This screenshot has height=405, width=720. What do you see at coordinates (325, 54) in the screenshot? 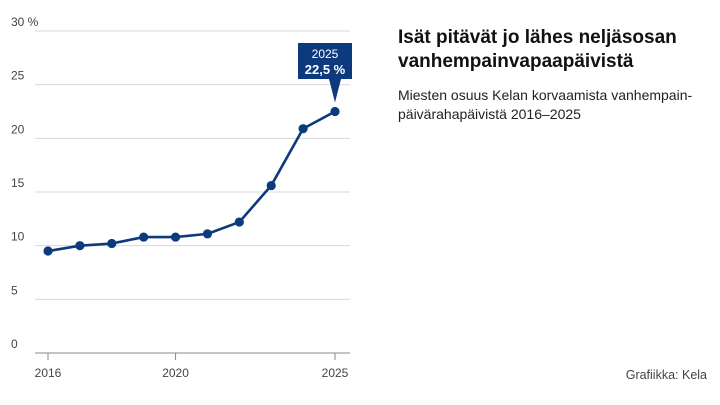
I see `callout-year: 2025` at bounding box center [325, 54].